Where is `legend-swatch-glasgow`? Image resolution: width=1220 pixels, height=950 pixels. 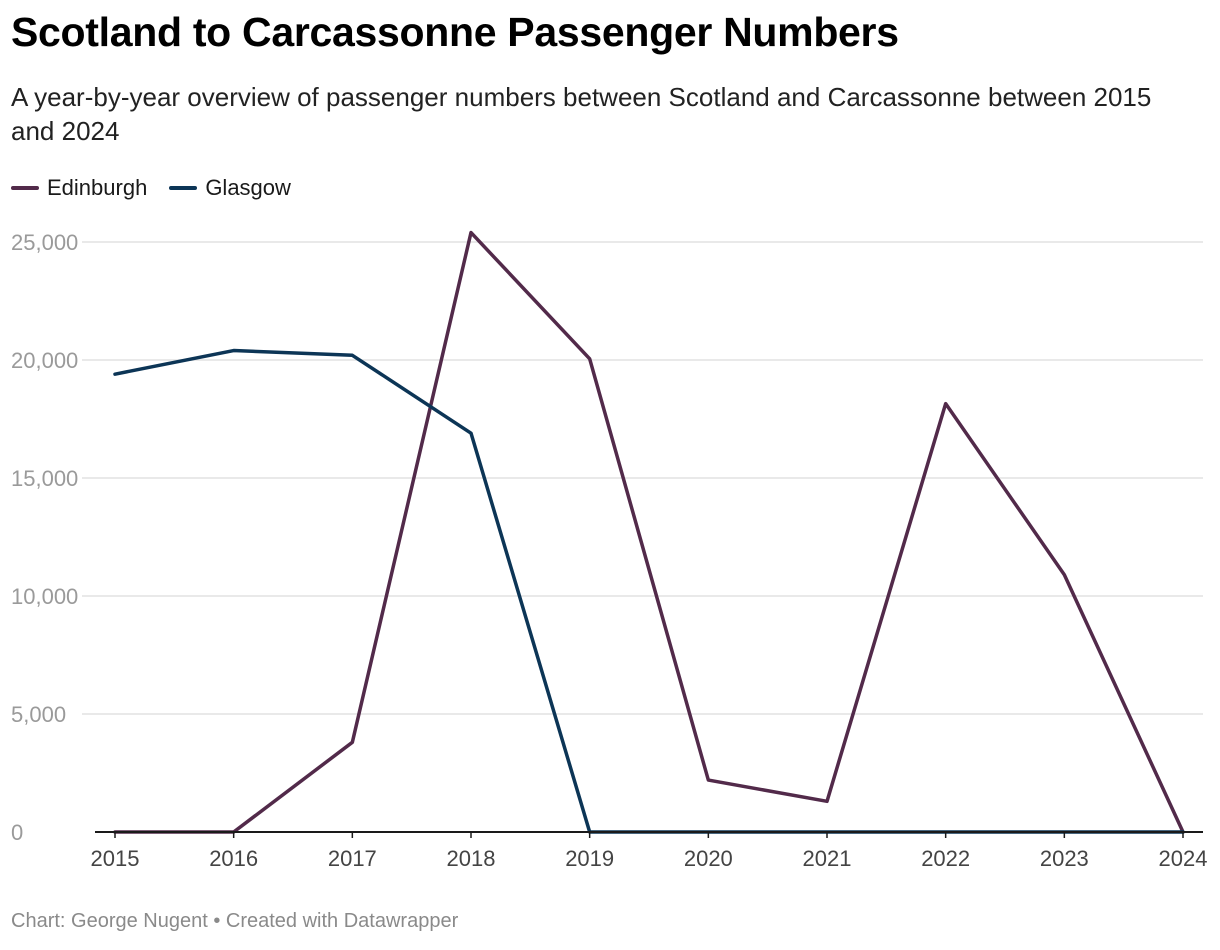
legend-swatch-glasgow is located at coordinates (183, 188).